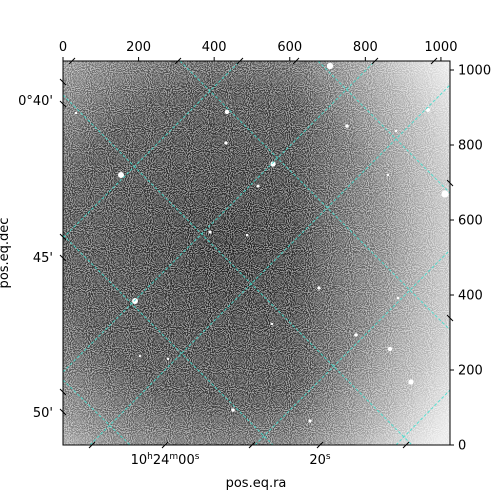 The height and width of the screenshot is (500, 500). Describe the element at coordinates (214, 47) in the screenshot. I see `x-tick-label: 400` at that location.